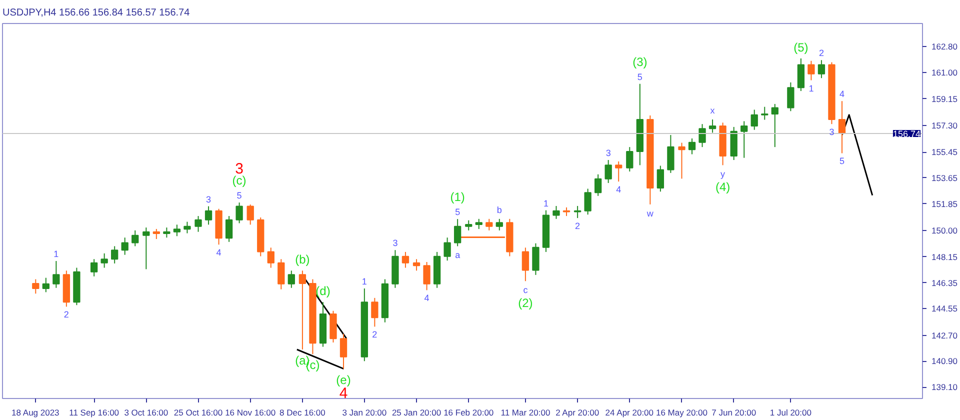 This screenshot has width=960, height=420. I want to click on x-tick-label: 3 Jan 20:00, so click(364, 413).